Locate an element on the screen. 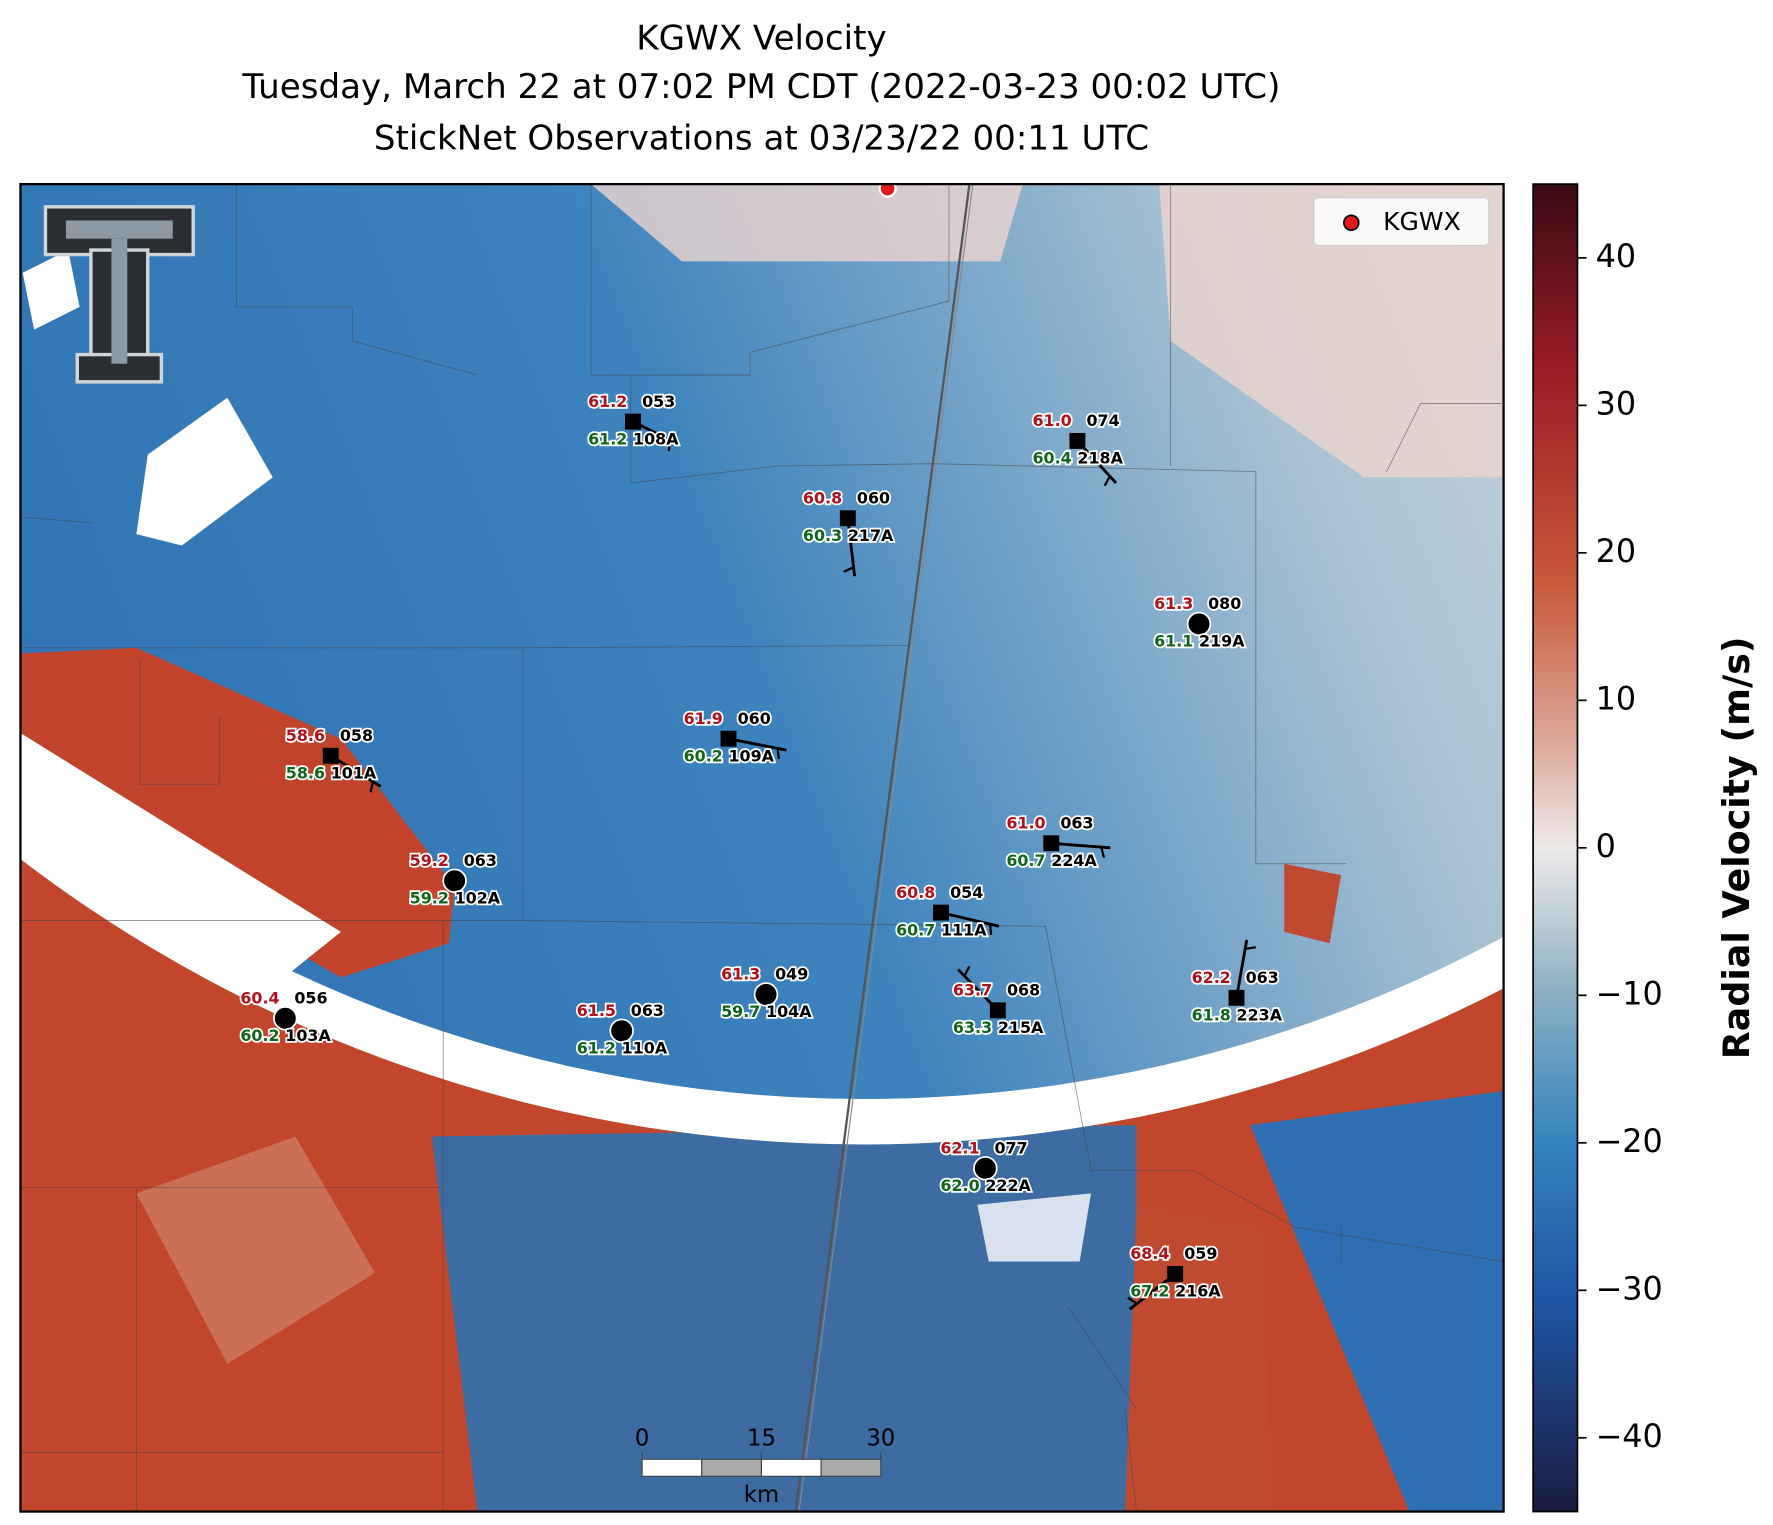 The height and width of the screenshot is (1525, 1773). dewpoint: 60.3 is located at coordinates (822, 535).